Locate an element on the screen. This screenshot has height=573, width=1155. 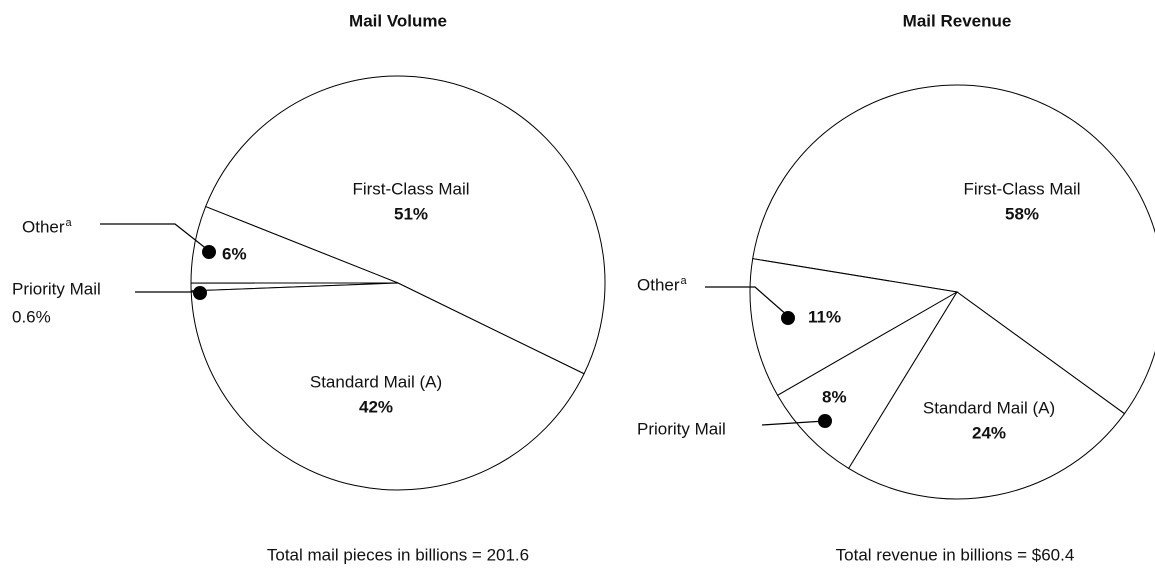
chart-title: Mail Volume is located at coordinates (398, 20).